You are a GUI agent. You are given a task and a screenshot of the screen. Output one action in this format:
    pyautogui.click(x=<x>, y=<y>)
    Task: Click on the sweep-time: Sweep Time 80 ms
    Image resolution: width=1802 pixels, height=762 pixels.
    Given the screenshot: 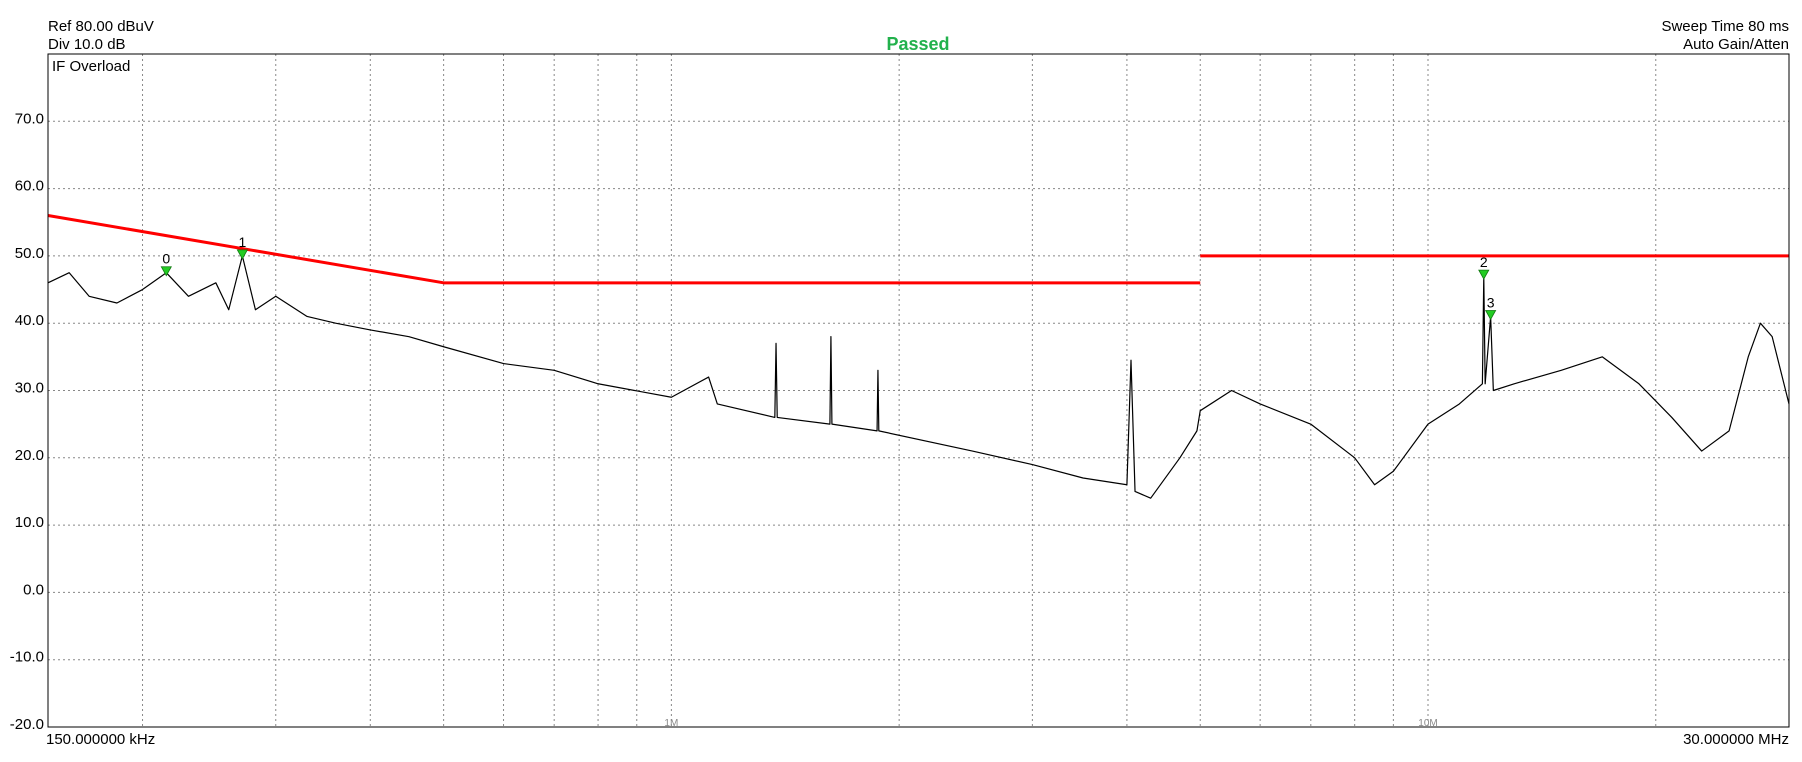 What is the action you would take?
    pyautogui.click(x=1725, y=26)
    